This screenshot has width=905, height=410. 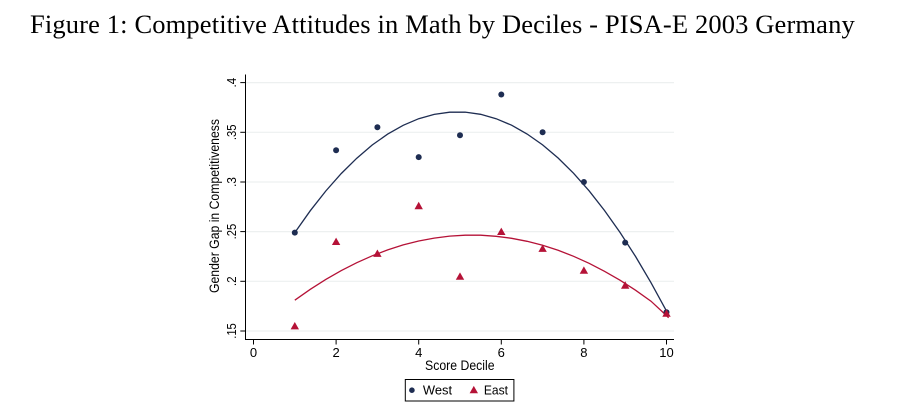 I want to click on svg-text: .4, so click(x=231, y=83).